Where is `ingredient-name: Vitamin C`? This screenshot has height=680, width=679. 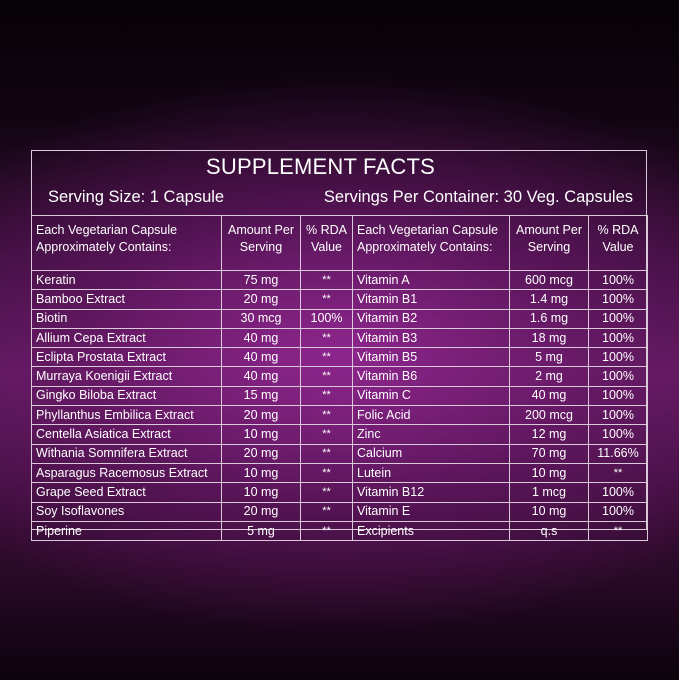
ingredient-name: Vitamin C is located at coordinates (431, 396).